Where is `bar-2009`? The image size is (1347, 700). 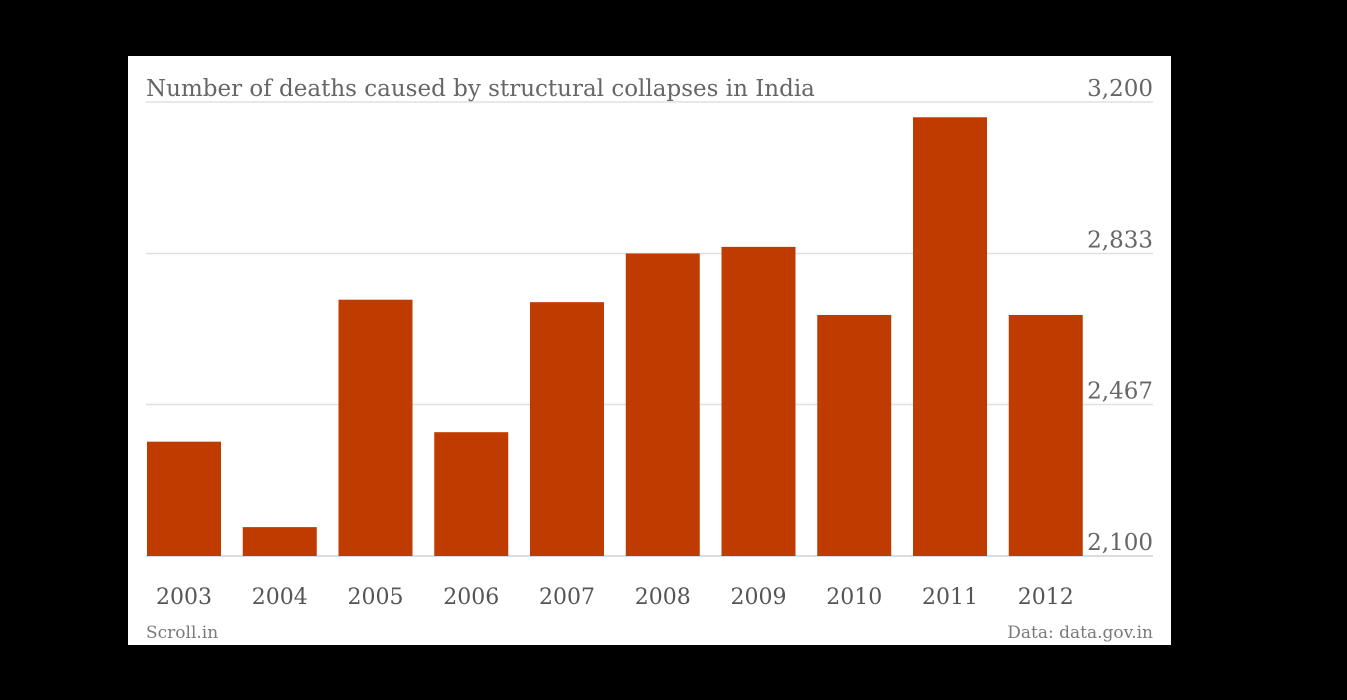
bar-2009 is located at coordinates (758, 401).